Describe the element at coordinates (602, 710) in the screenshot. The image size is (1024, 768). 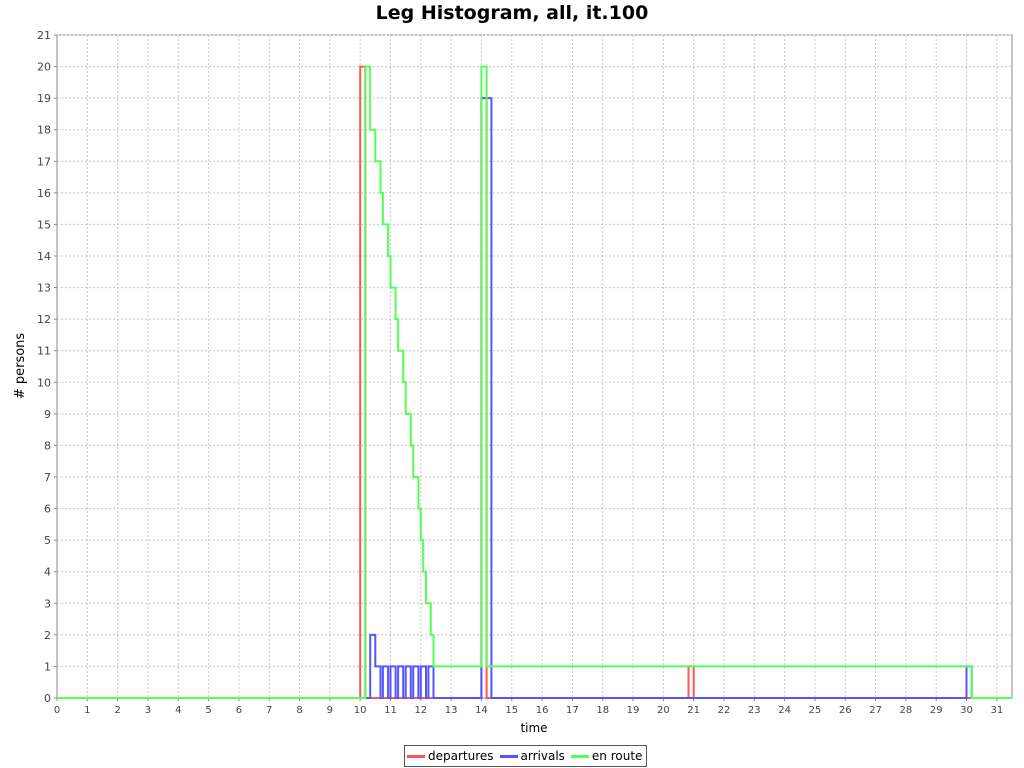
I see `x-tick-label: 18` at that location.